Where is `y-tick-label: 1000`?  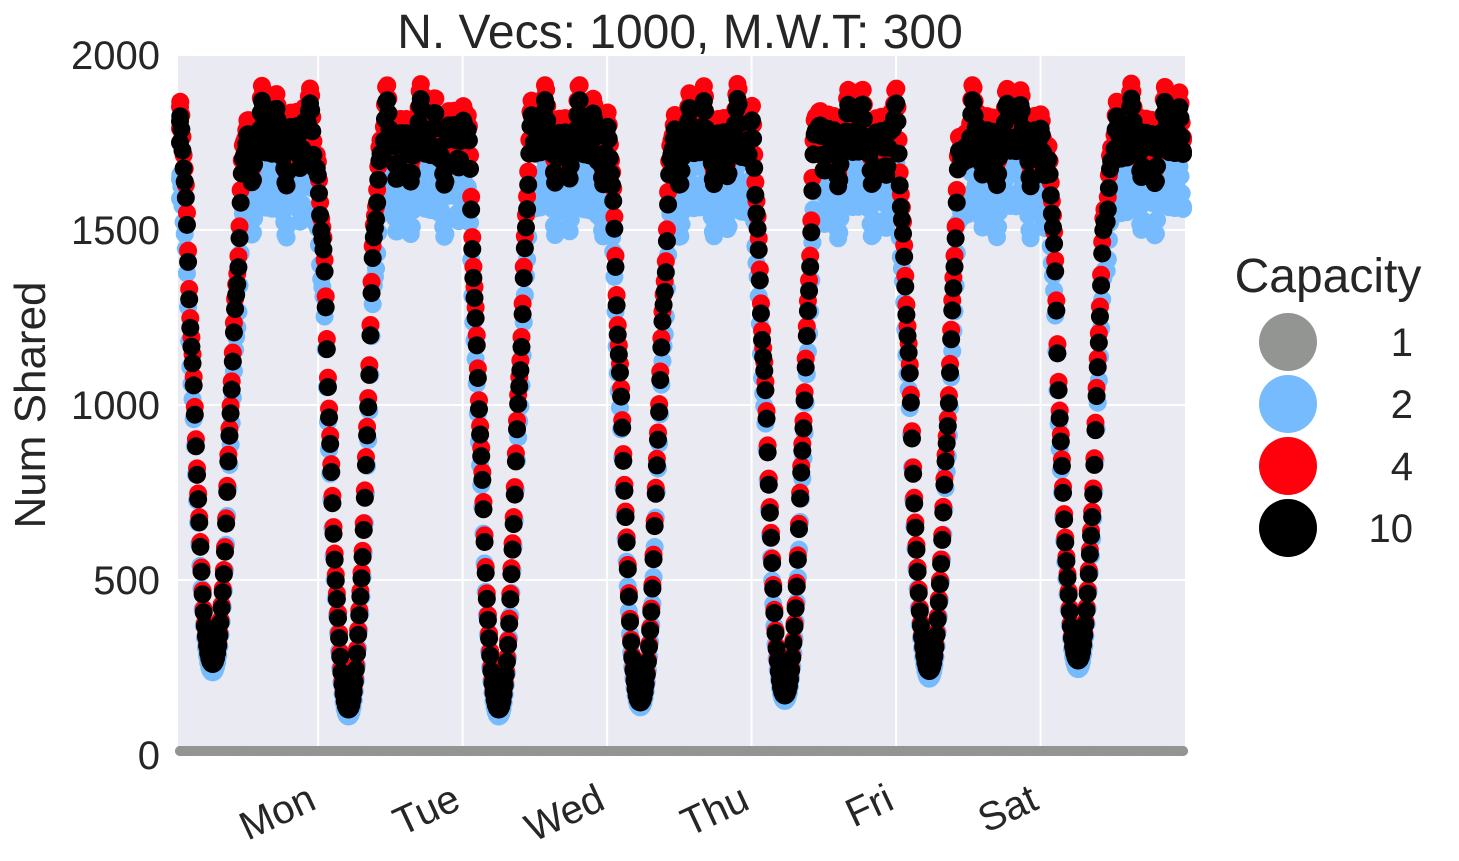
y-tick-label: 1000 is located at coordinates (115, 406).